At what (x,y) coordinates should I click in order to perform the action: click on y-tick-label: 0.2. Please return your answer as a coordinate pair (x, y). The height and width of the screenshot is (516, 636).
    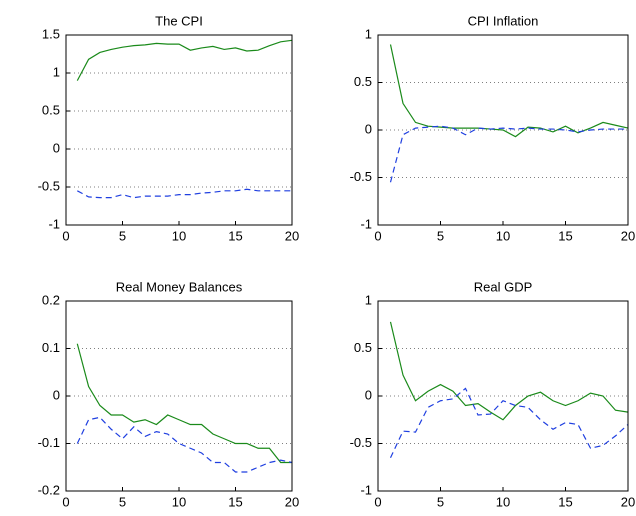
    Looking at the image, I should click on (51, 299).